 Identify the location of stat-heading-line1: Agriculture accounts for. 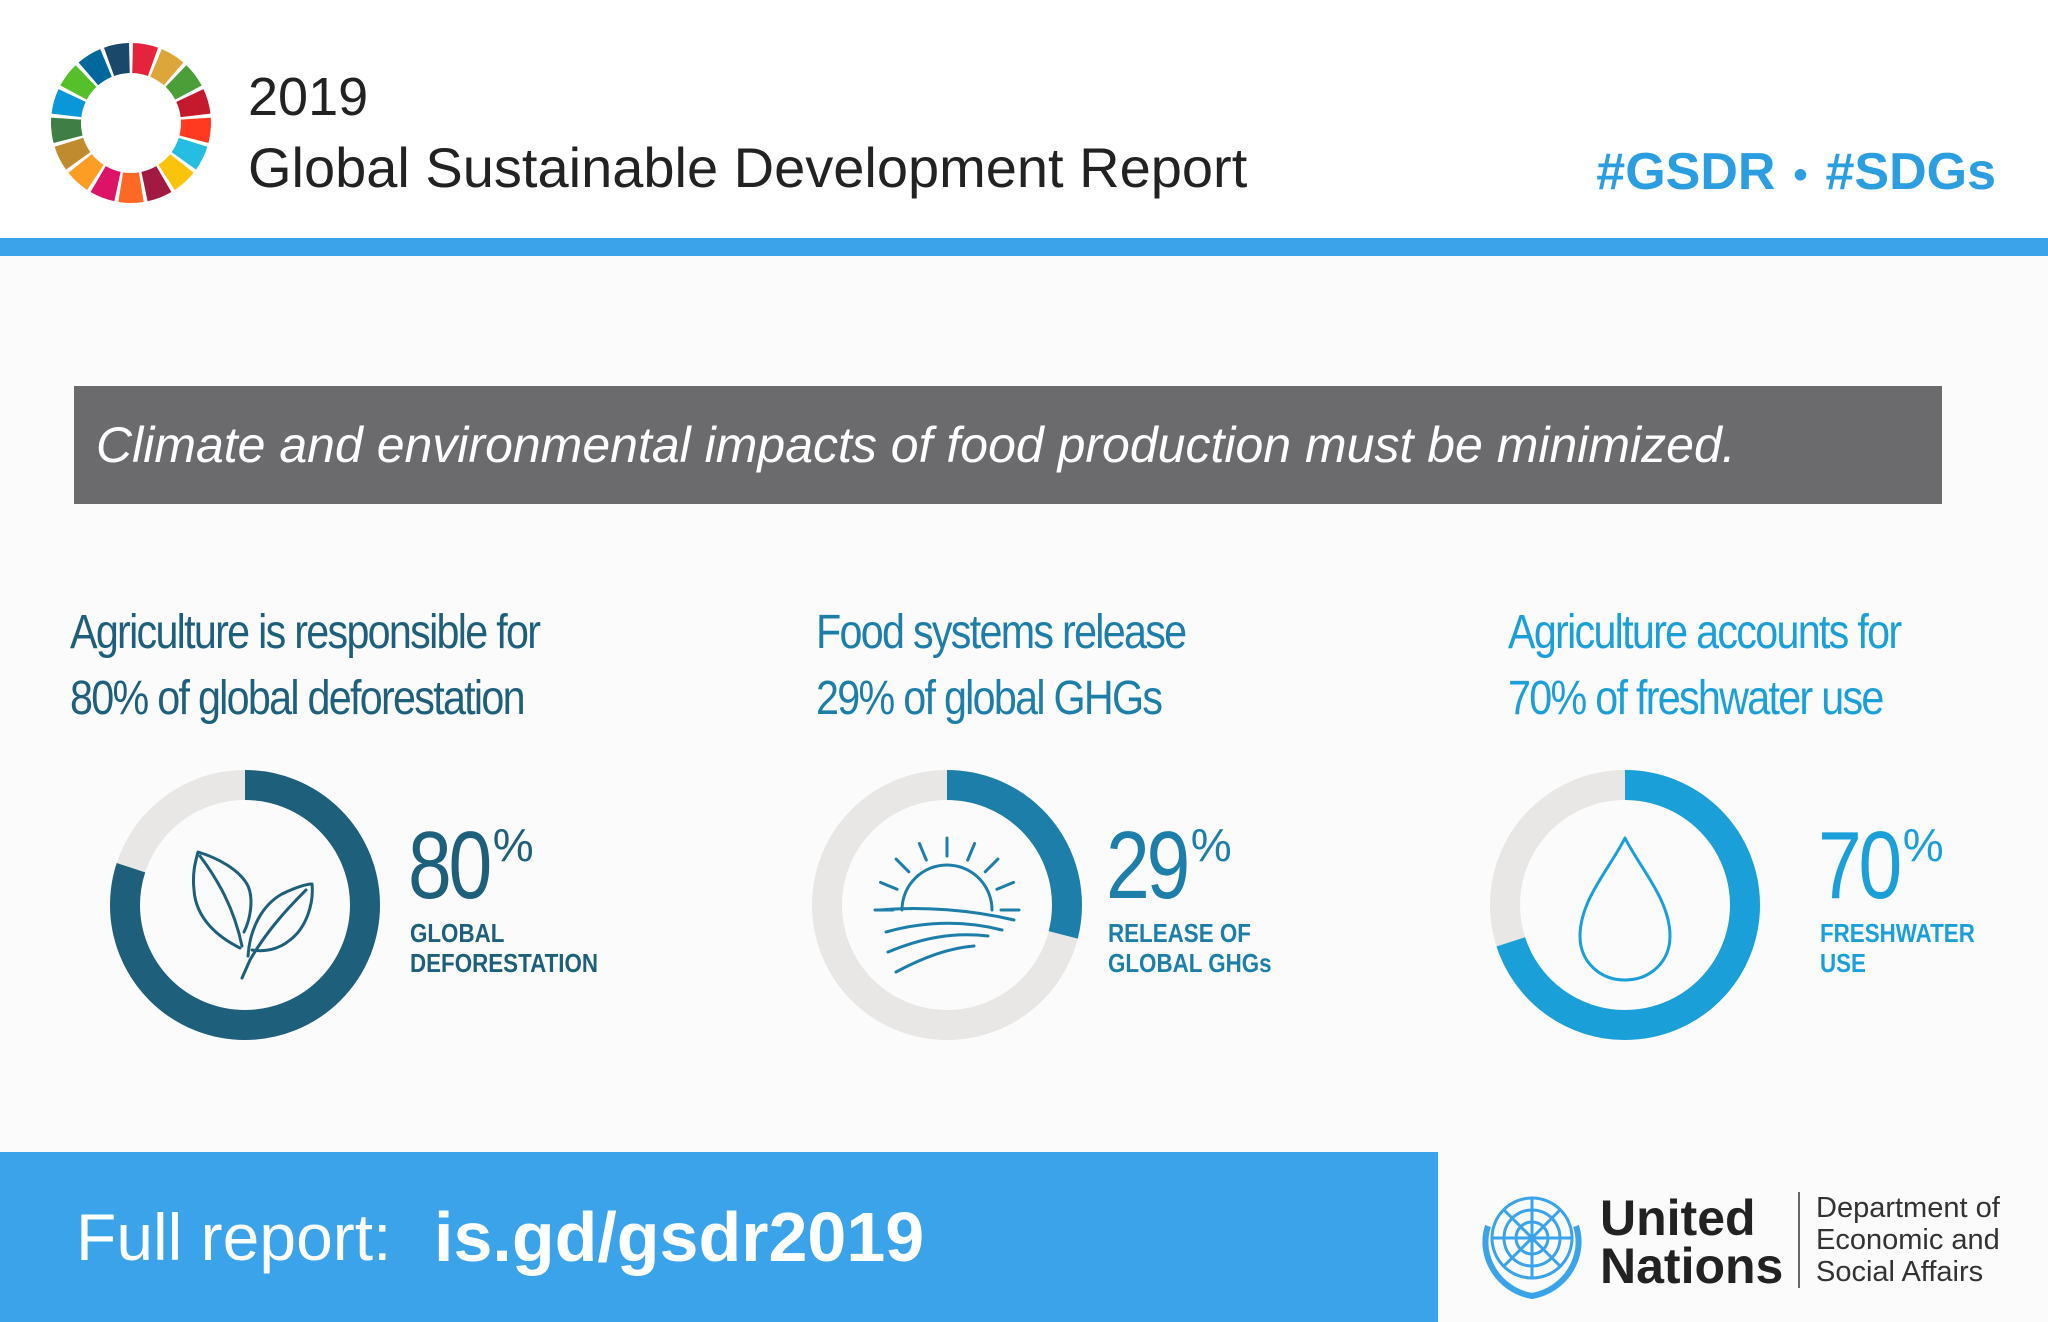
(1705, 632).